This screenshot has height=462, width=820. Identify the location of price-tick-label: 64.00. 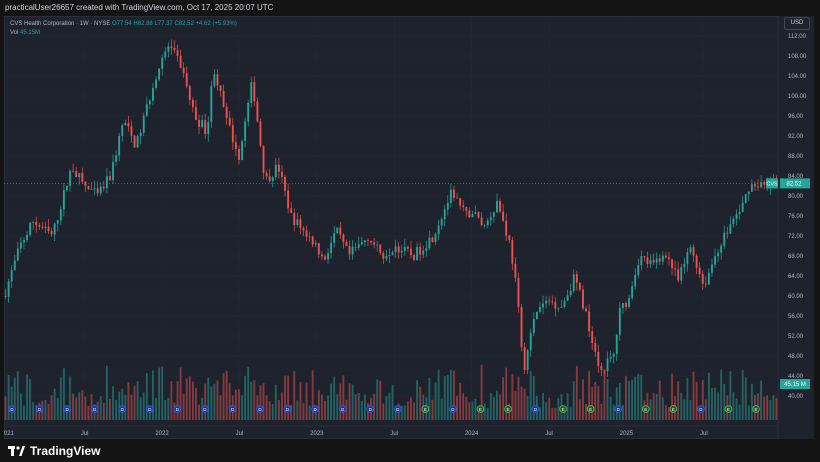
(796, 277).